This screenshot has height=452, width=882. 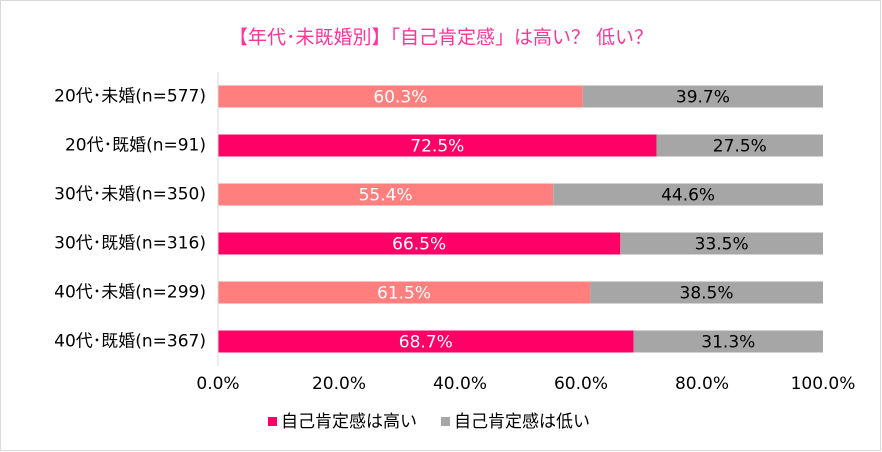 What do you see at coordinates (823, 384) in the screenshot?
I see `x-tick-label: 100.0%` at bounding box center [823, 384].